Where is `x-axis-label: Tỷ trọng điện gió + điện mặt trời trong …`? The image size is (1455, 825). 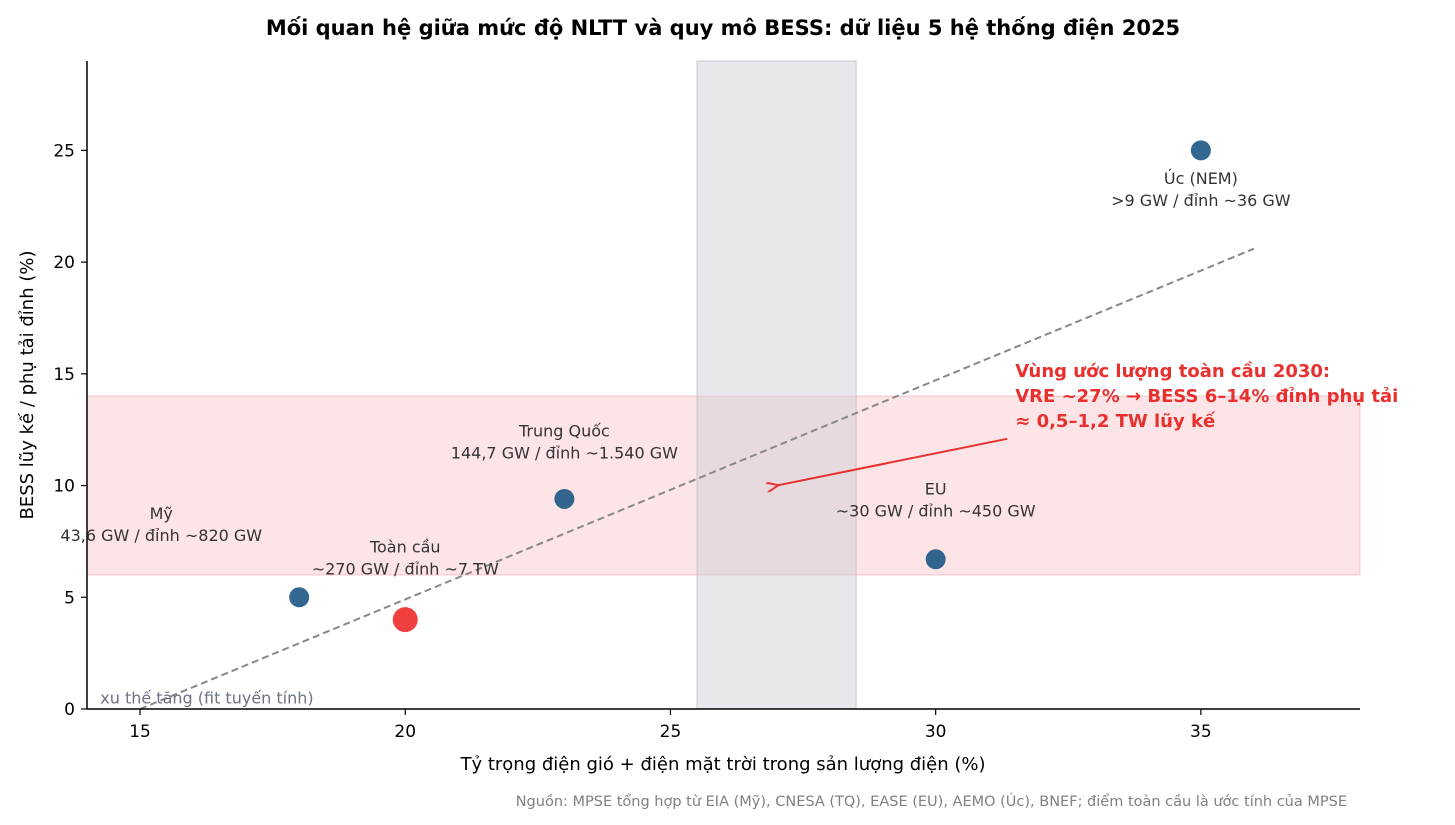
x-axis-label: Tỷ trọng điện gió + điện mặt trời trong … is located at coordinates (722, 764).